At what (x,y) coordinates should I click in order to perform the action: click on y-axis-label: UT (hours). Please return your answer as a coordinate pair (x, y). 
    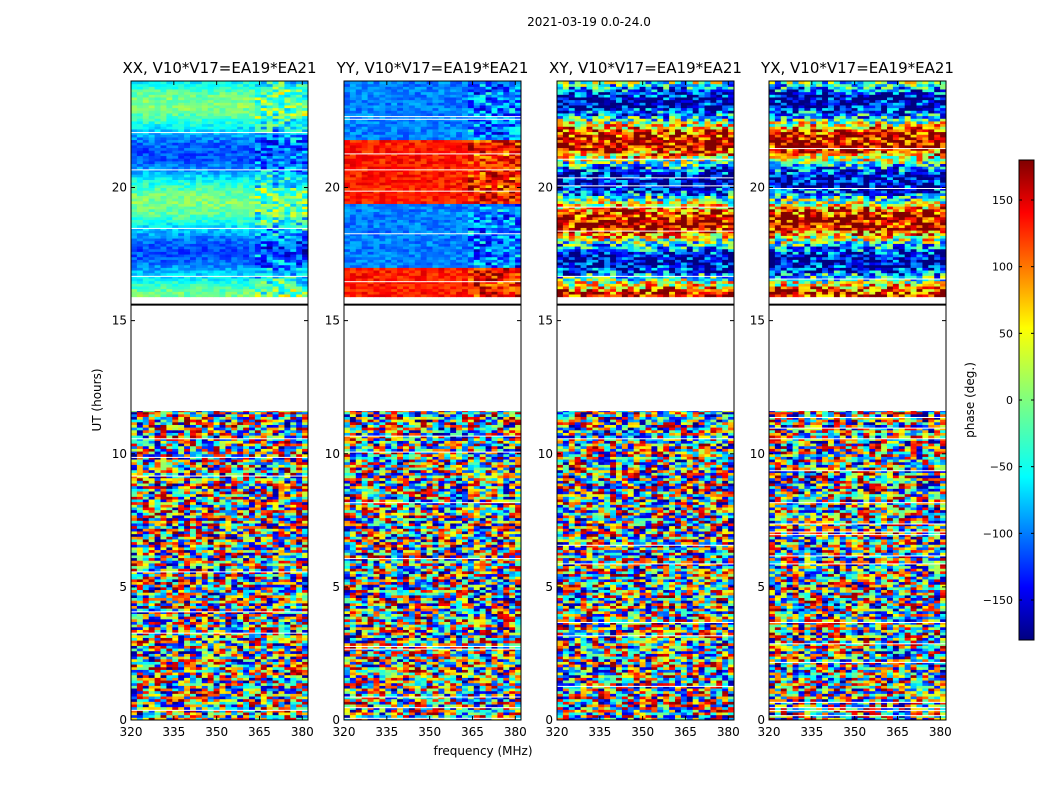
    Looking at the image, I should click on (97, 399).